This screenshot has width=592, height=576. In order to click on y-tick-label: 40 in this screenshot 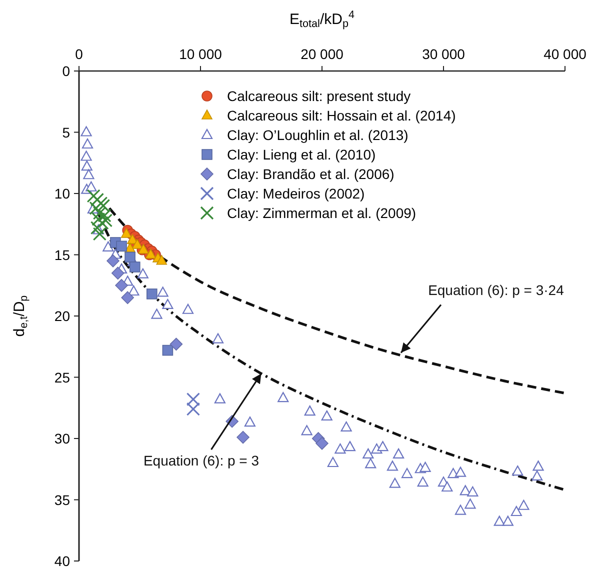, I will do `click(62, 561)`.